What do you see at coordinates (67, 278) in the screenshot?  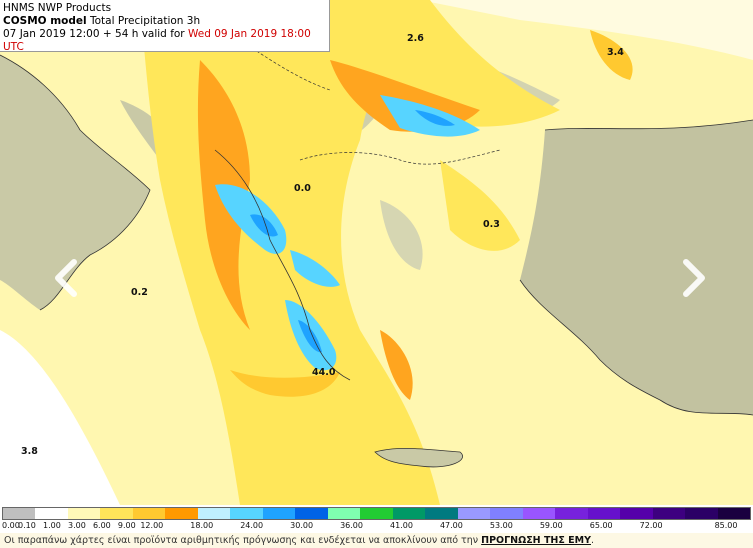 I see `previous-arrow-icon` at bounding box center [67, 278].